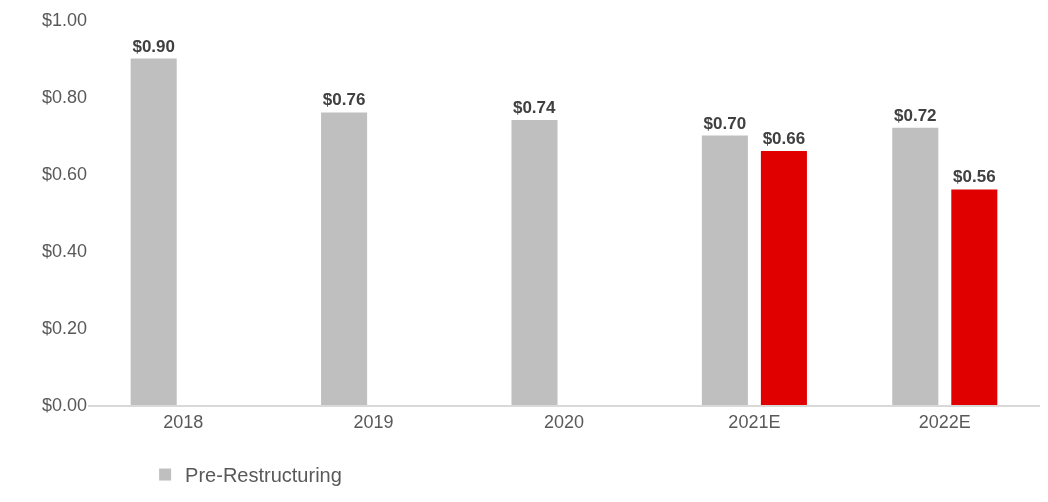 The image size is (1048, 502). Describe the element at coordinates (64, 328) in the screenshot. I see `y-tick-label: $0.20` at that location.